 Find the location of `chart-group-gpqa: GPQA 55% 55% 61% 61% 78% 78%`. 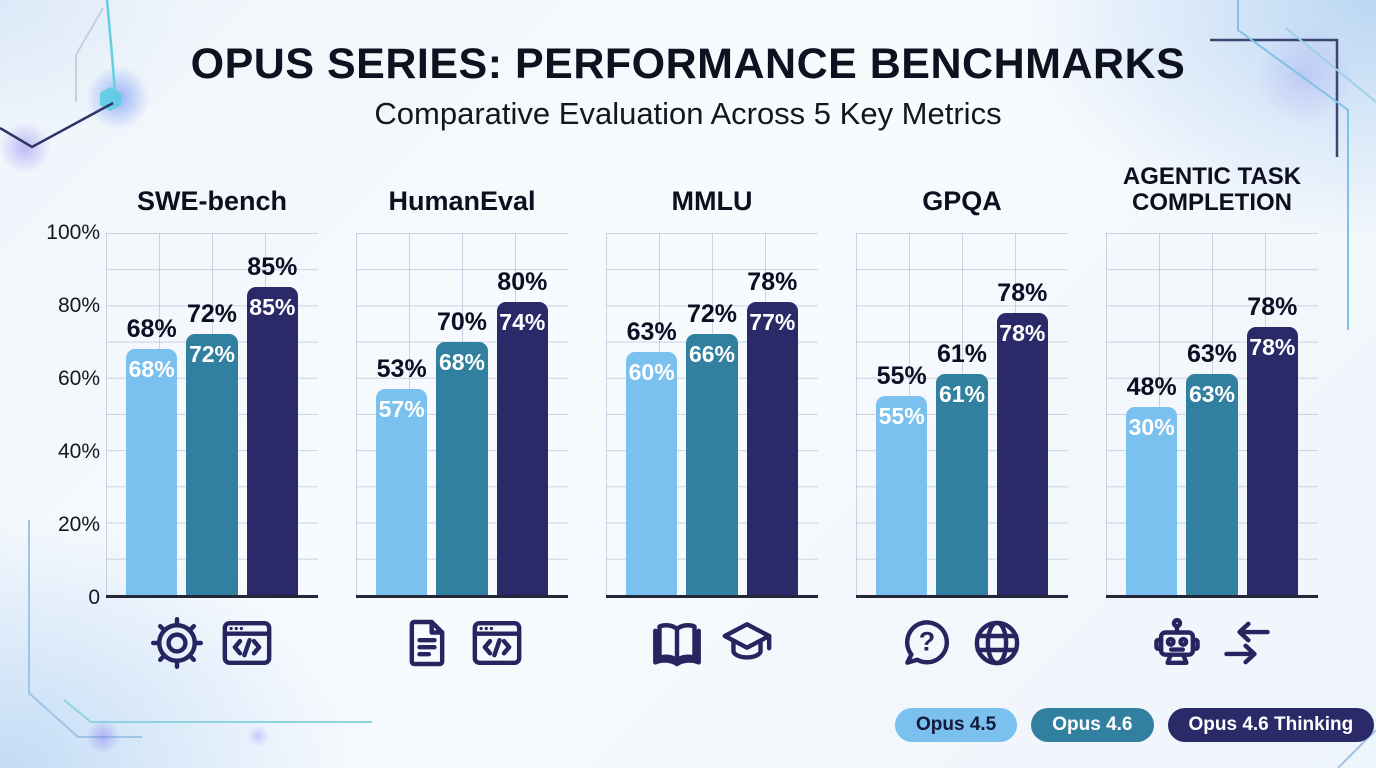

chart-group-gpqa: GPQA 55% 55% 61% 61% 78% 78% is located at coordinates (962, 426).